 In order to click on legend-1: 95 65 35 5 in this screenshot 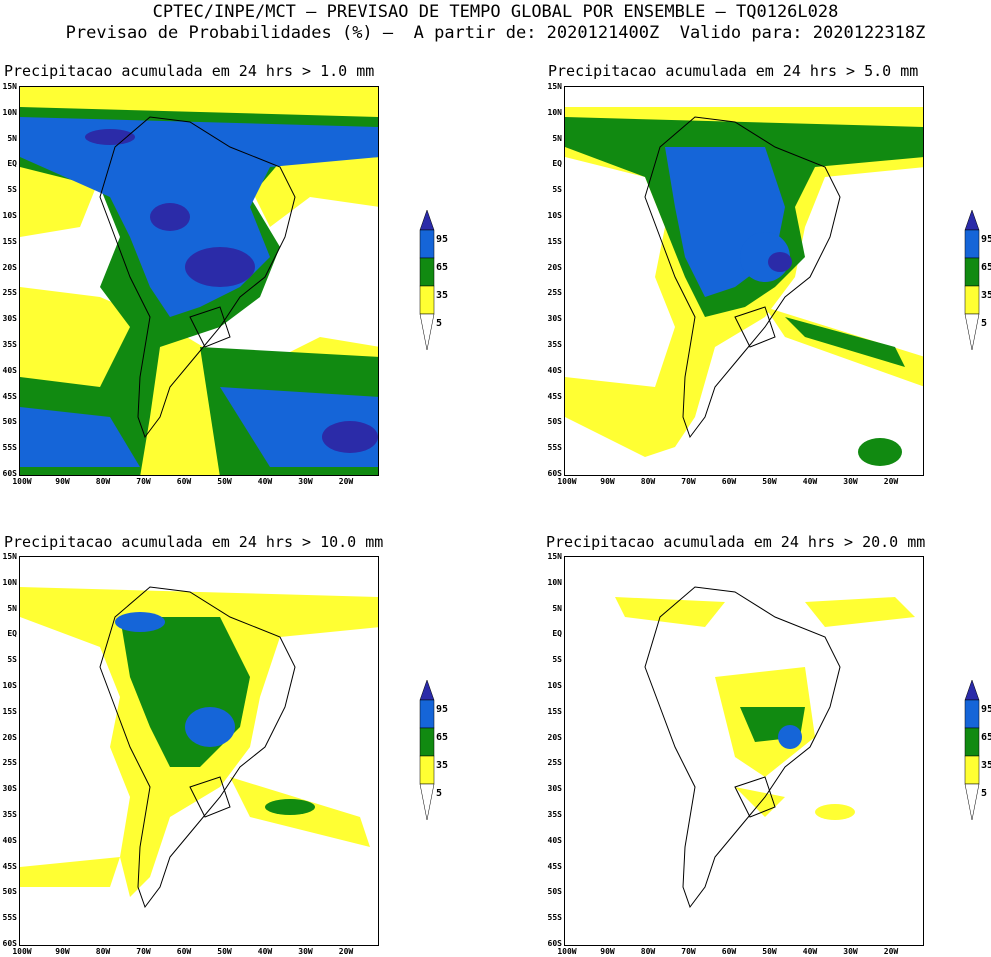, I will do `click(448, 280)`.